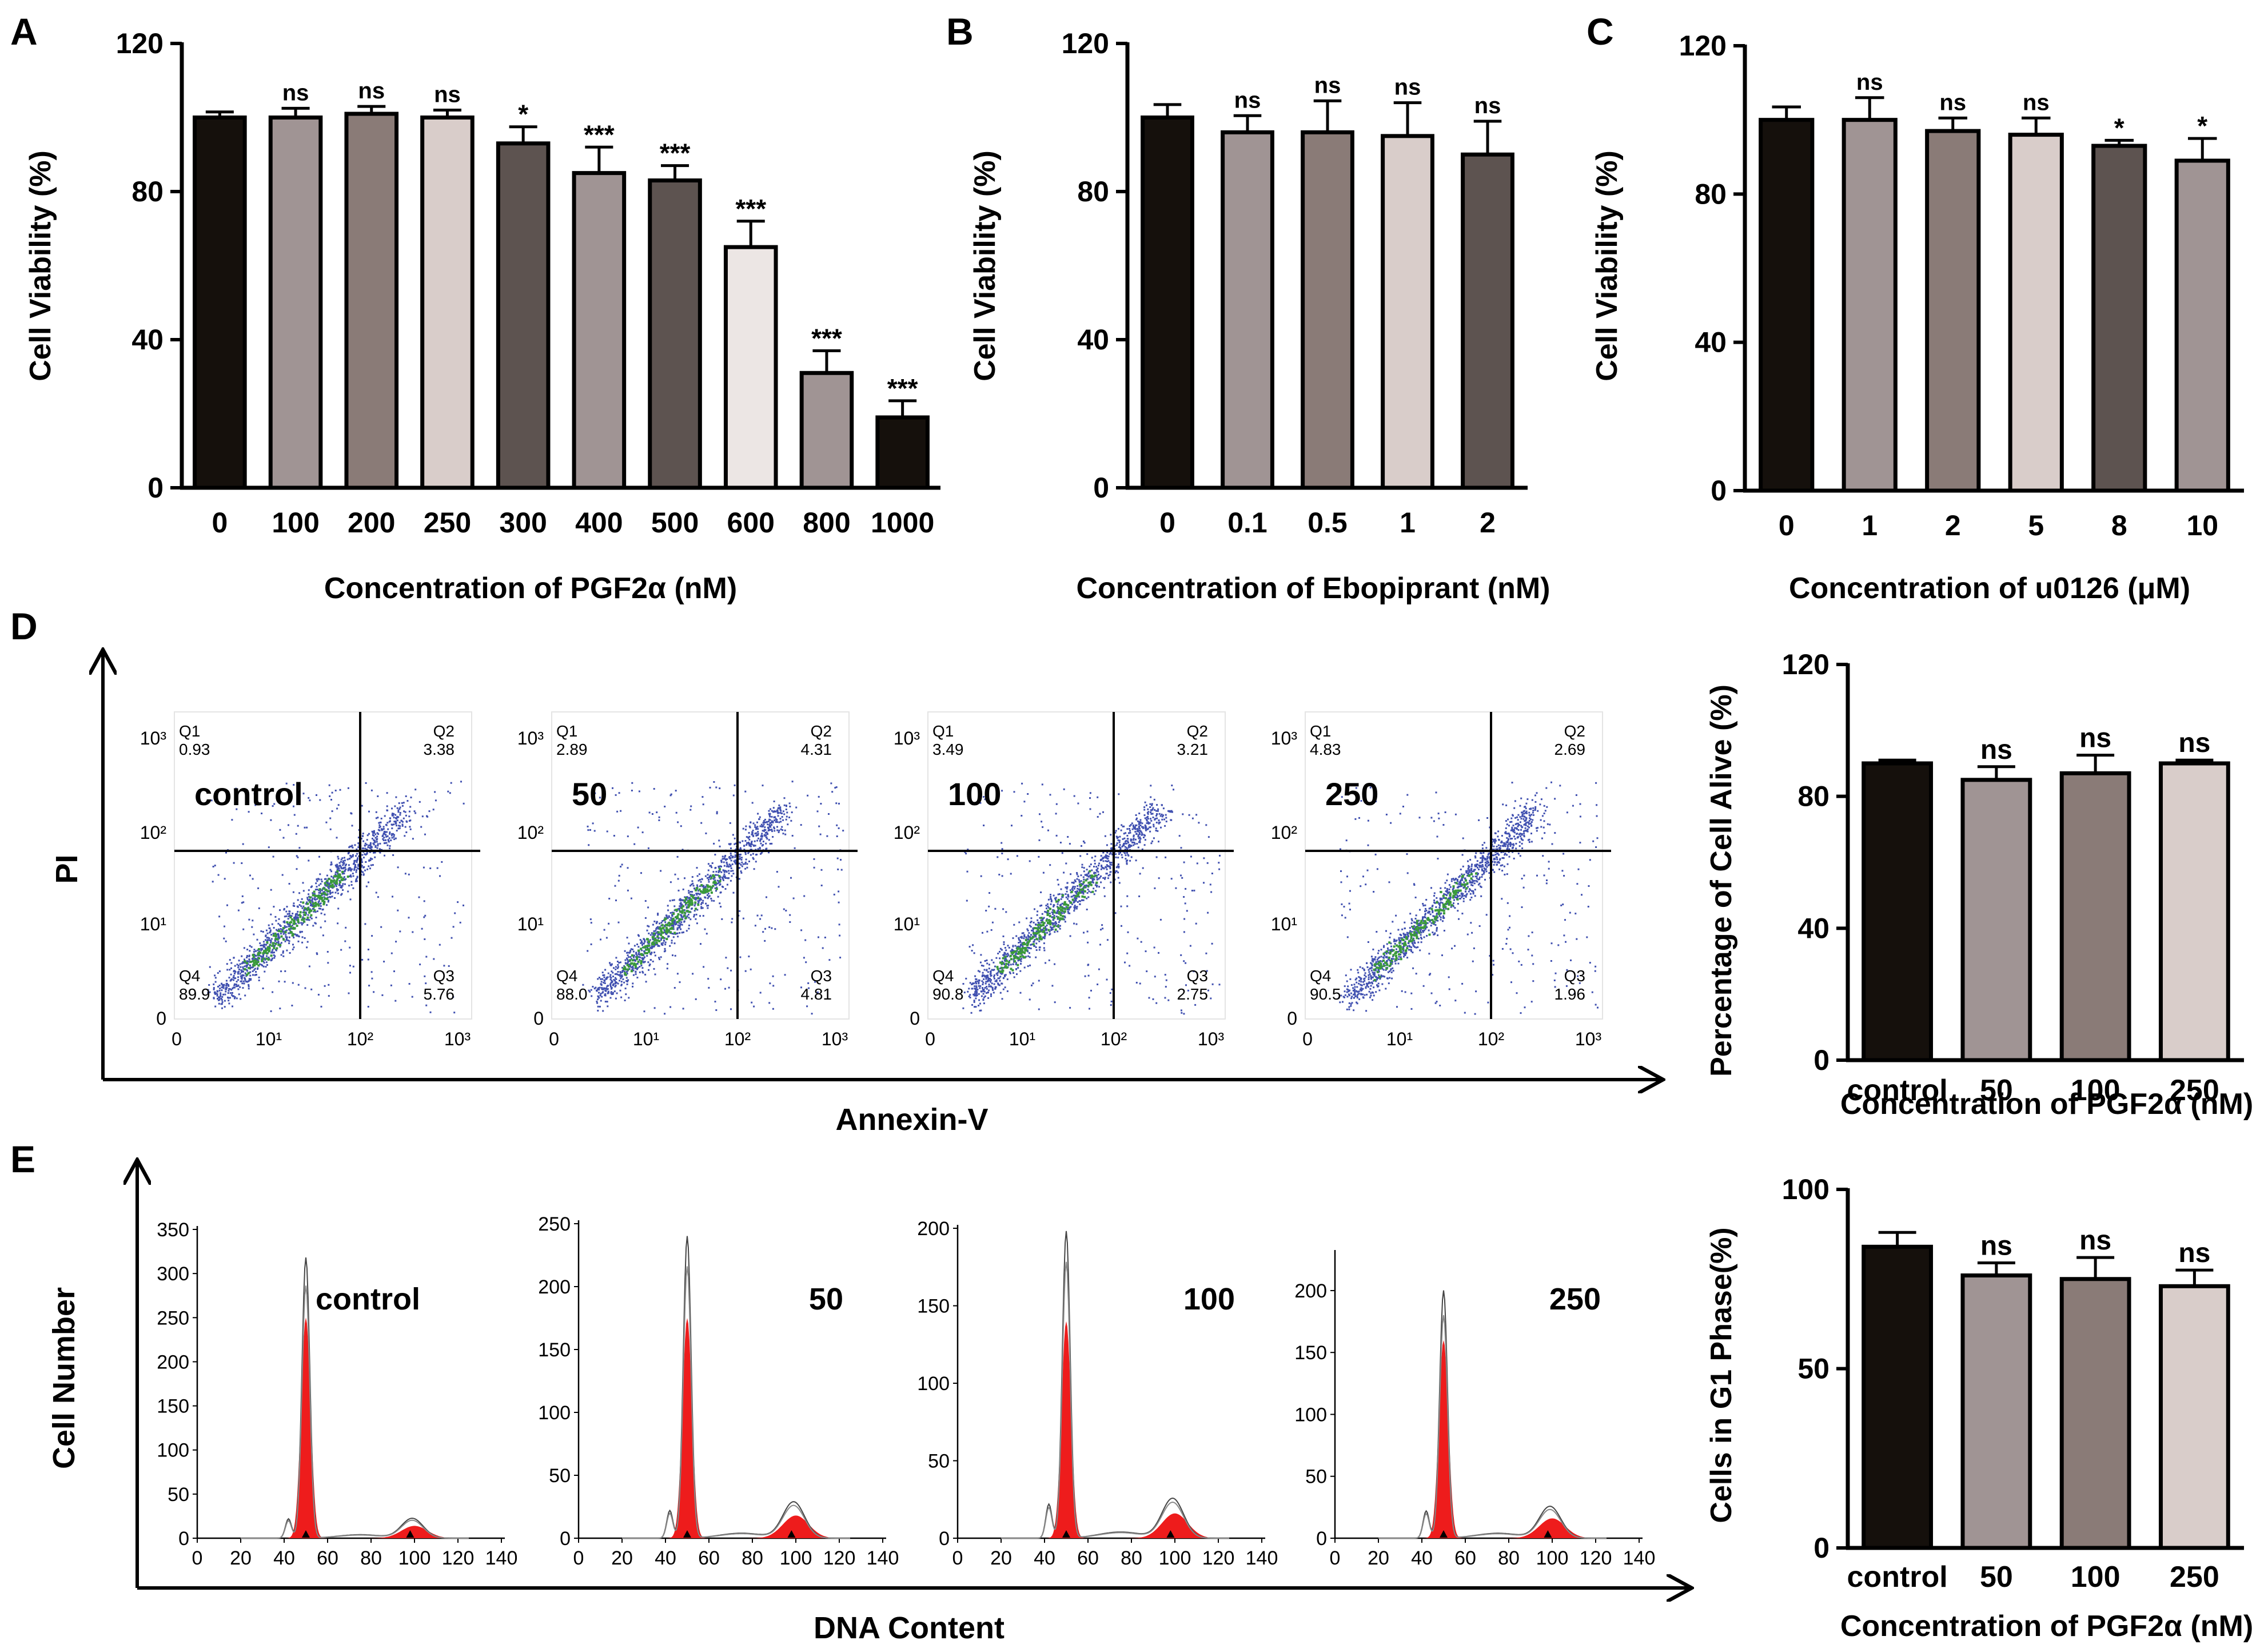 The height and width of the screenshot is (1652, 2268). I want to click on x-tick-label: 10¹, so click(1022, 1039).